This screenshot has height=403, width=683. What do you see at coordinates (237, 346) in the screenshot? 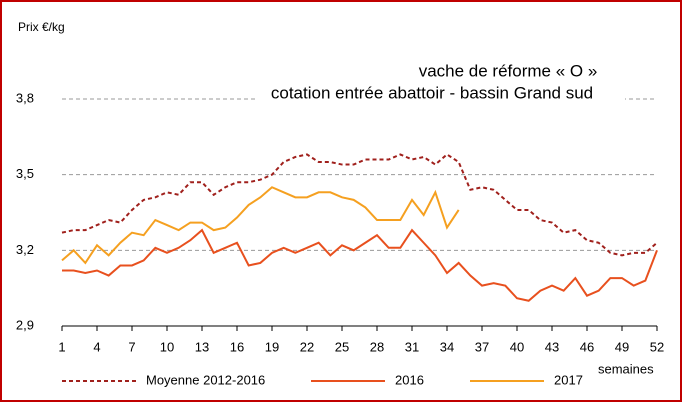
I see `x-tick-label: 16` at bounding box center [237, 346].